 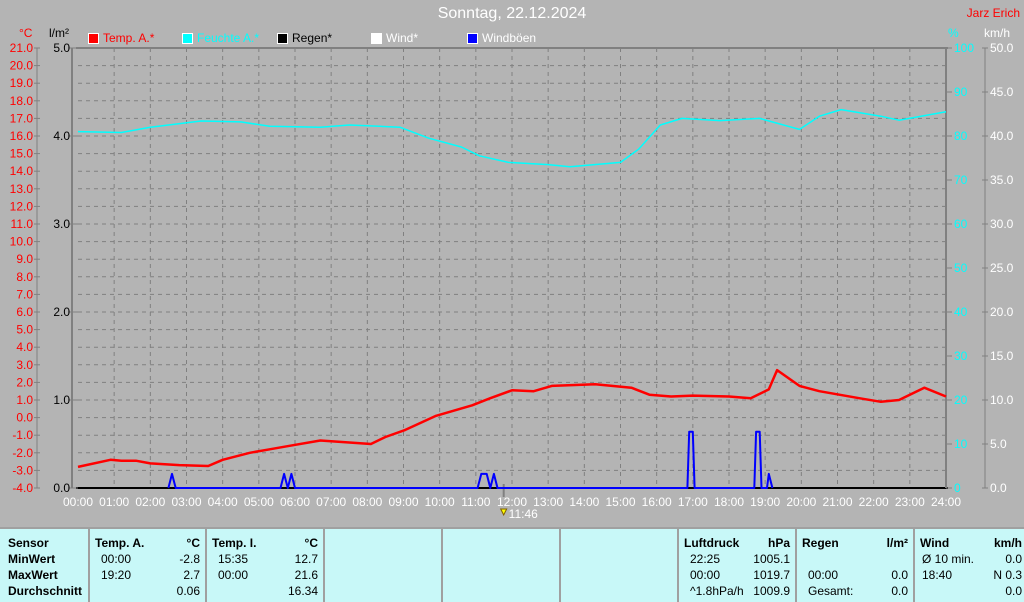 What do you see at coordinates (1002, 180) in the screenshot?
I see `wind-tick-label: 35.0` at bounding box center [1002, 180].